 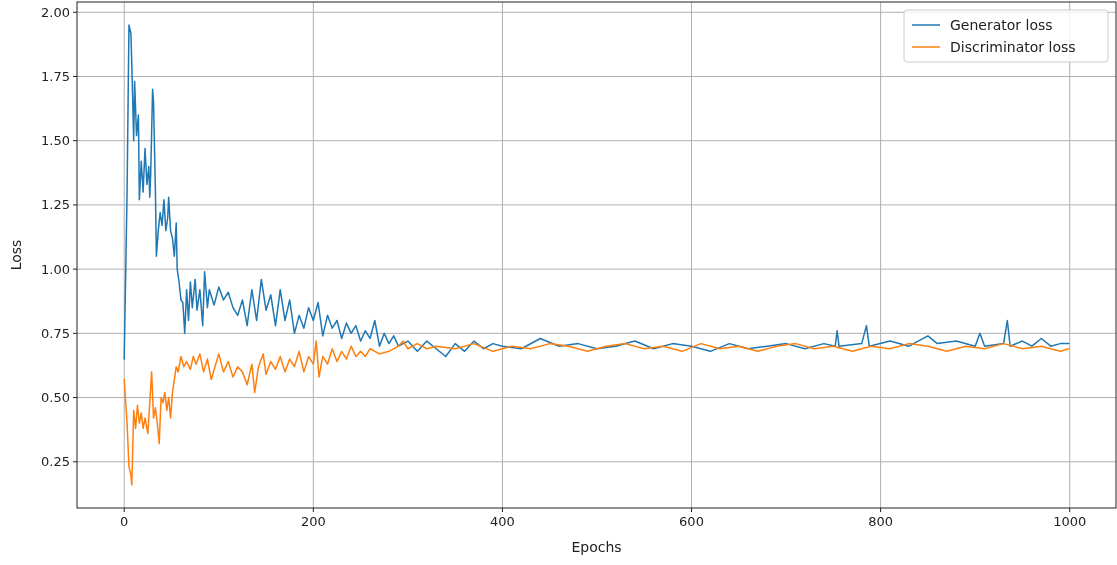 I want to click on x-tick-label: 800, so click(x=881, y=521).